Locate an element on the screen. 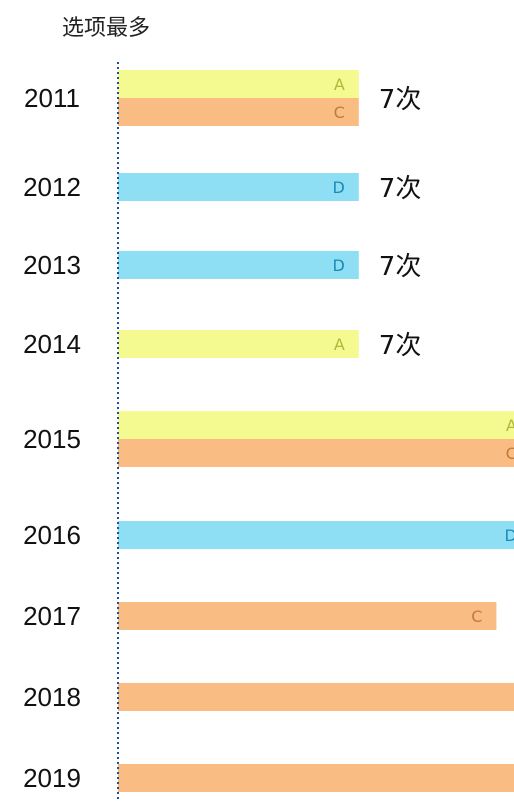 This screenshot has height=806, width=514. chart-title: 选项最多 is located at coordinates (106, 28).